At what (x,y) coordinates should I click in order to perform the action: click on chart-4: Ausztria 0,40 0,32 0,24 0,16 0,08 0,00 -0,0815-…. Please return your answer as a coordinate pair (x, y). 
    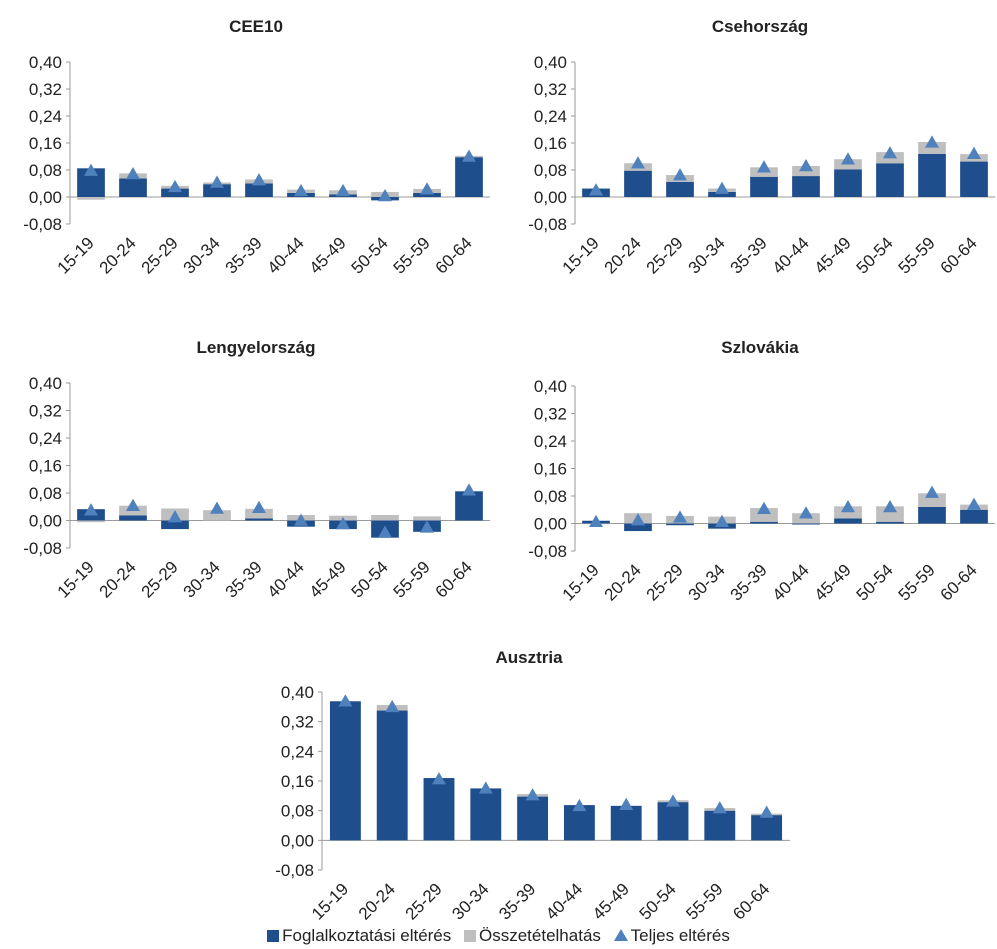
    Looking at the image, I should click on (532, 784).